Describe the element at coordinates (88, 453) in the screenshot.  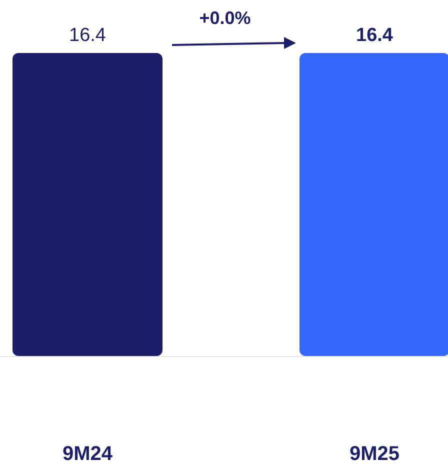
I see `x-tick-label: 9M24` at that location.